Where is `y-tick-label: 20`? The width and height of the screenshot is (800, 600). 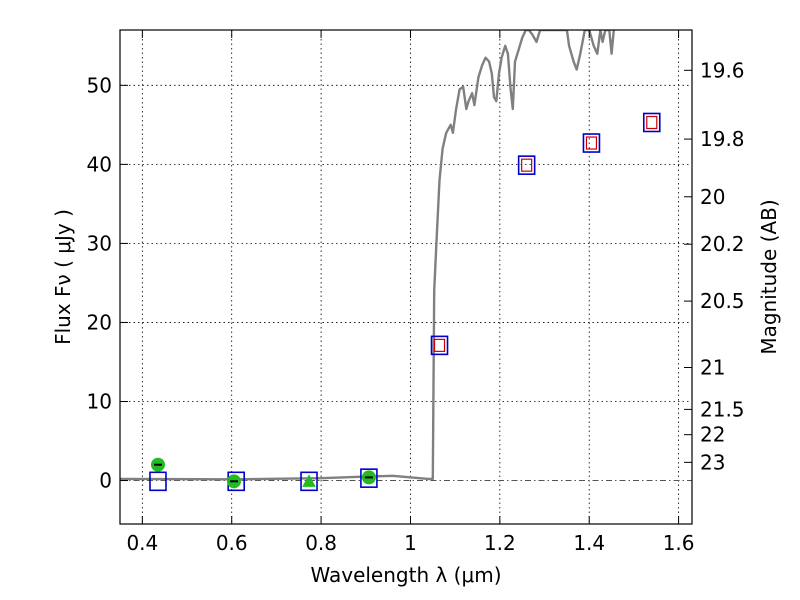 y-tick-label: 20 is located at coordinates (99, 322).